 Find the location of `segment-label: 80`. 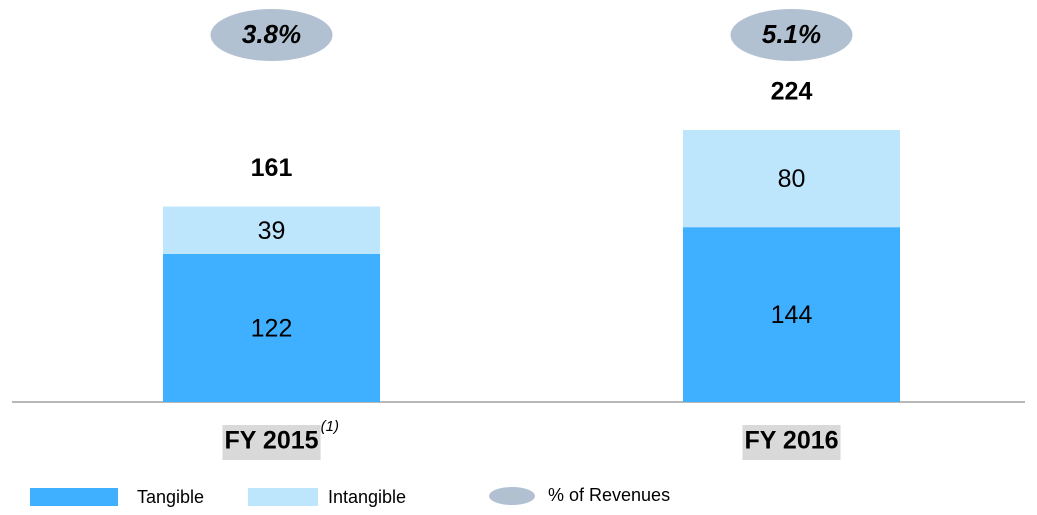

segment-label: 80 is located at coordinates (792, 179).